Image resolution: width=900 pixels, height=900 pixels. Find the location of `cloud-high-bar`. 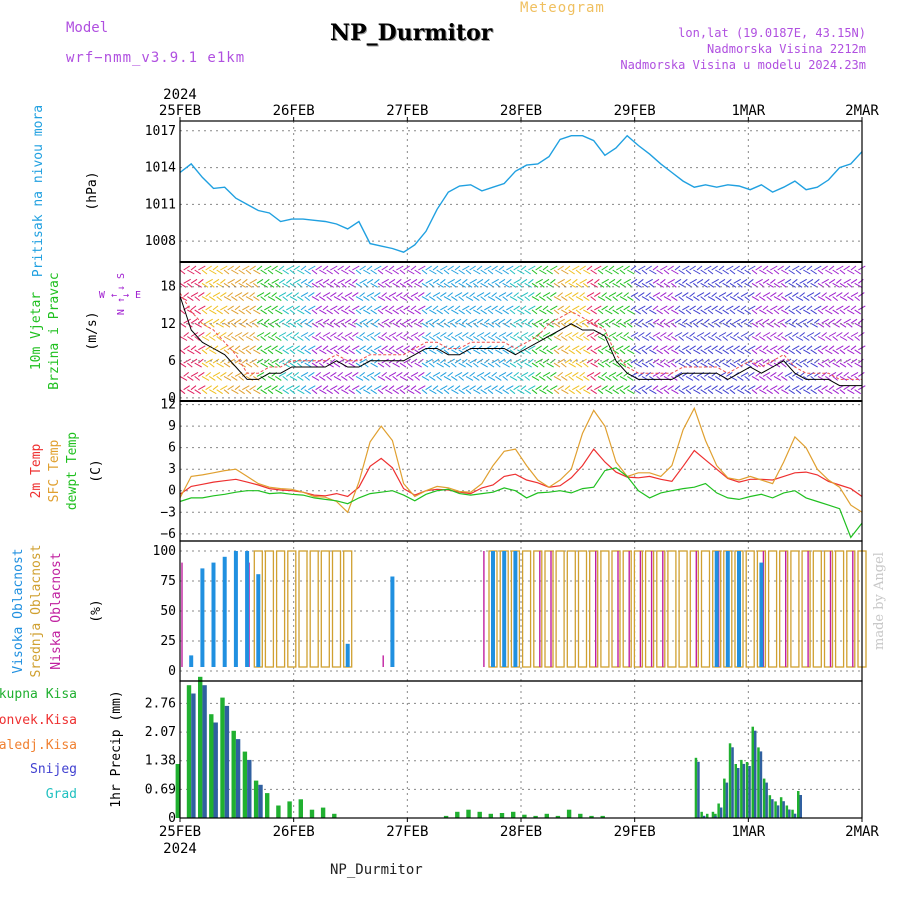

cloud-high-bar is located at coordinates (716, 609).